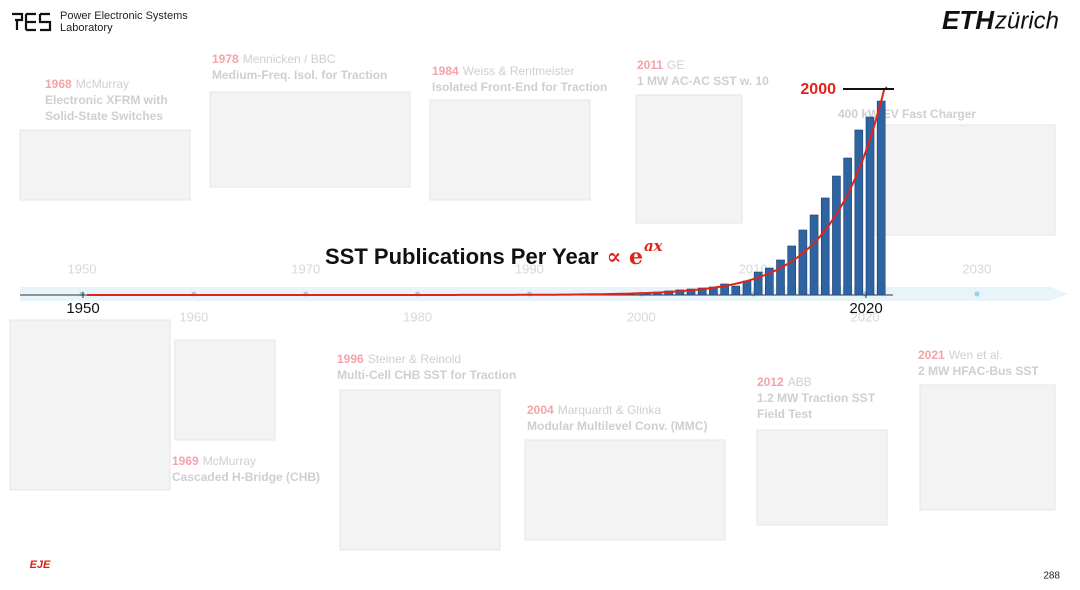 This screenshot has width=1080, height=590. I want to click on title-formula: ∝ e, so click(625, 257).